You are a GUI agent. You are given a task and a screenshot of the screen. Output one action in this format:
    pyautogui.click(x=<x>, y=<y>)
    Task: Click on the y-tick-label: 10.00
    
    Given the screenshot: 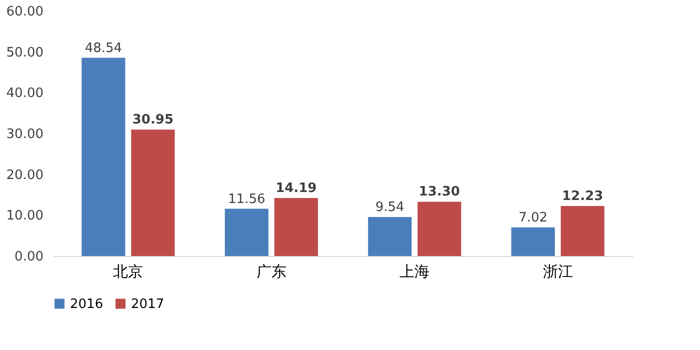 What is the action you would take?
    pyautogui.click(x=25, y=216)
    